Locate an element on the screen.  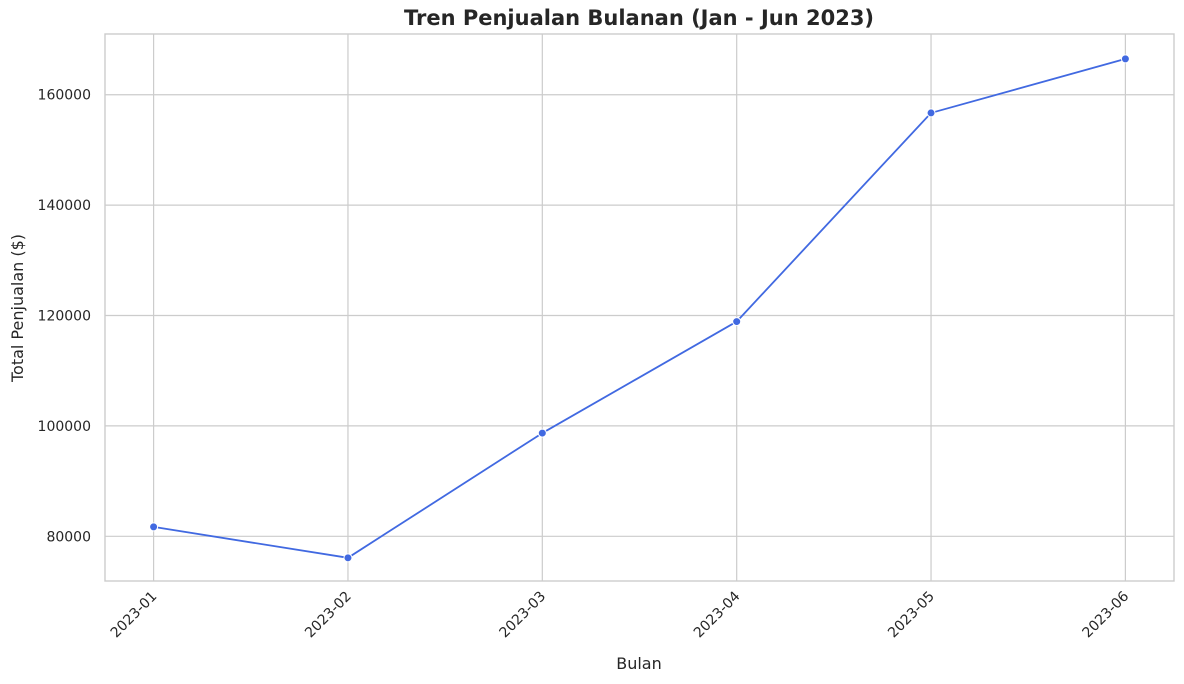
y-tick-label: 120000 is located at coordinates (64, 317).